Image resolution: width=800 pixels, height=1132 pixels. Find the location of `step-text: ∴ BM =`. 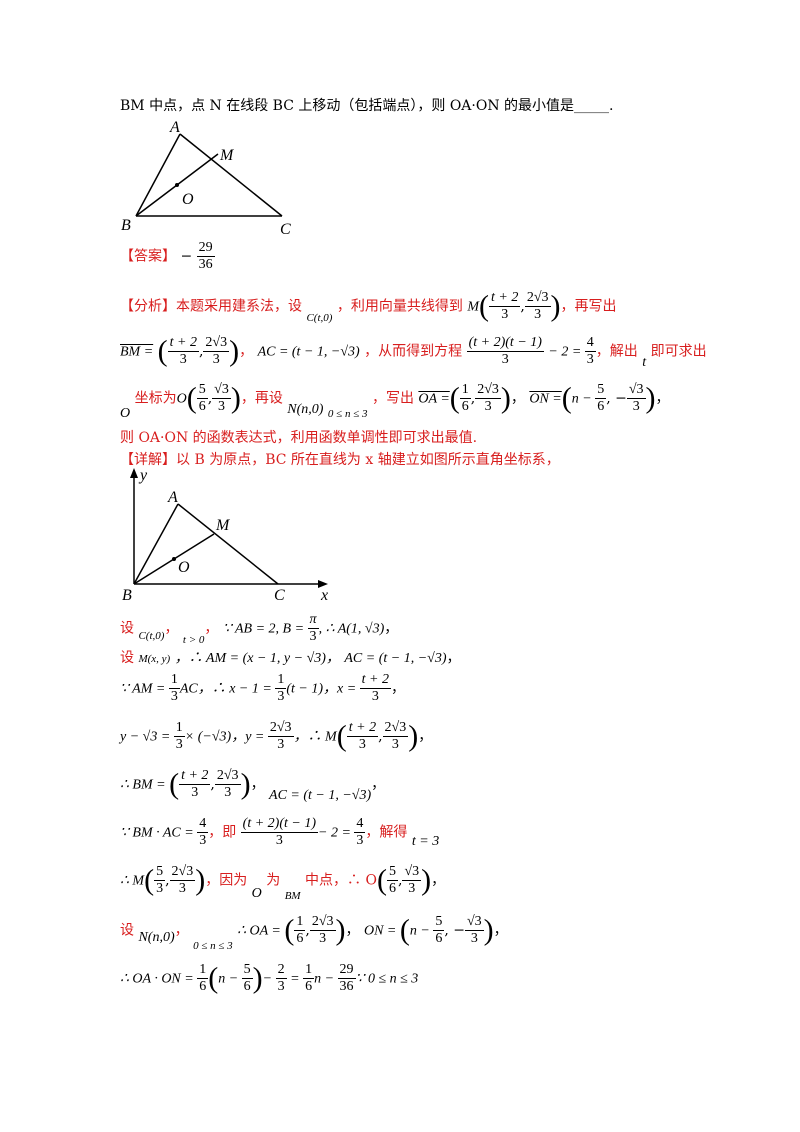

step-text: ∴ BM = is located at coordinates (145, 785).